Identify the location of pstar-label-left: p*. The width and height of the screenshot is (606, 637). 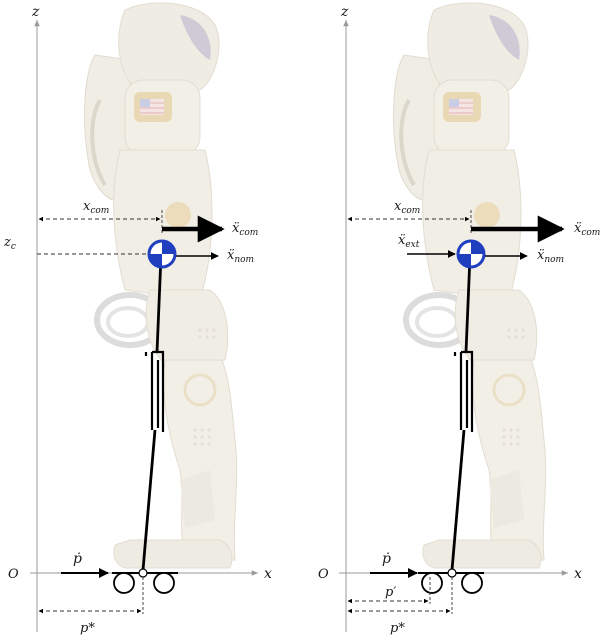
(87, 628).